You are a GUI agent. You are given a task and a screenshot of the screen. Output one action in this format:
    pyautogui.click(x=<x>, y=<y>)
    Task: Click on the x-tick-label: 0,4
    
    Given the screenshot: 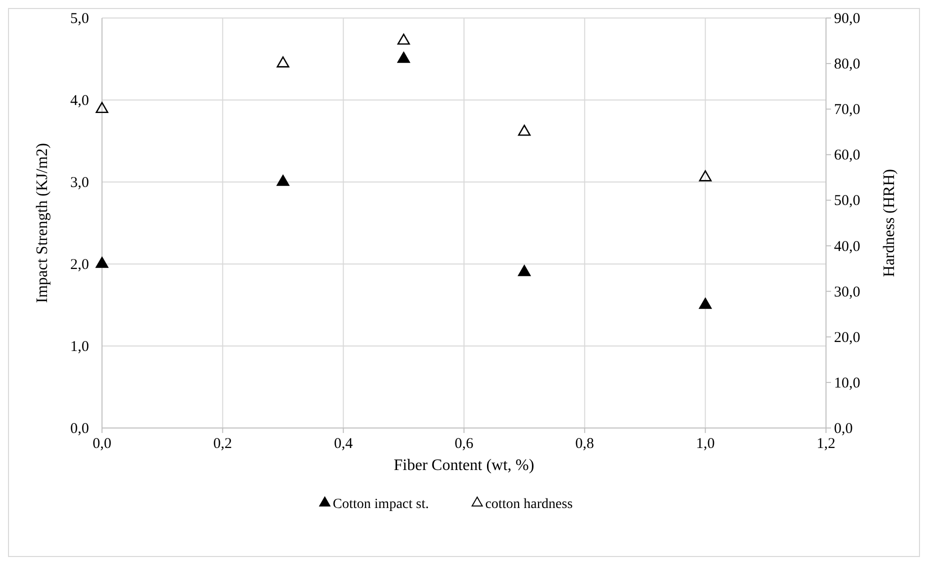 What is the action you would take?
    pyautogui.click(x=344, y=444)
    